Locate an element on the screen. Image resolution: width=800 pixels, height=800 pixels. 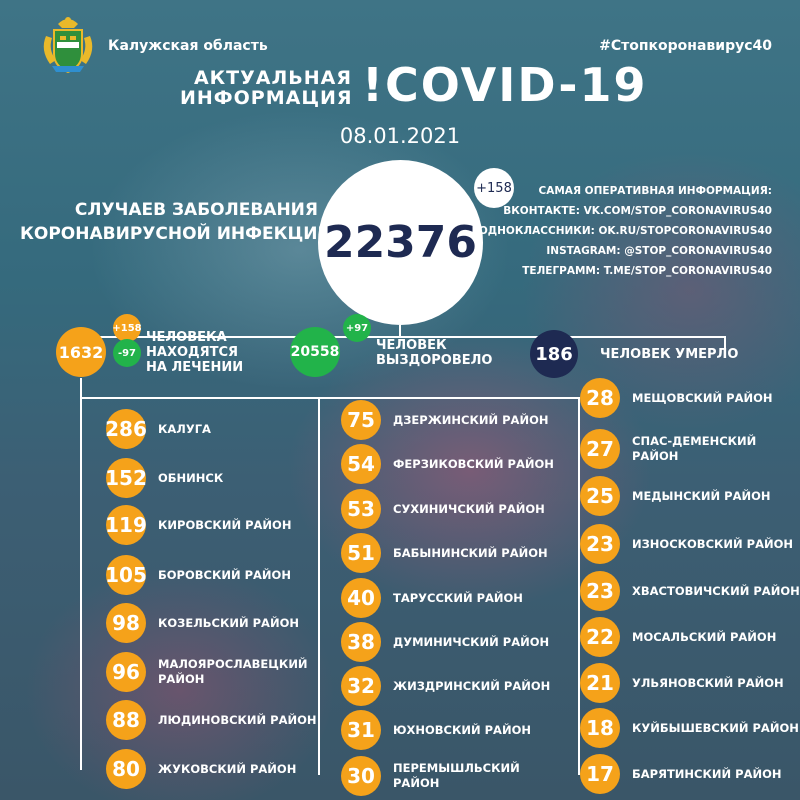
list-item: 25 МЕДЫНСКИЙ РАЙОН is located at coordinates (675, 496).